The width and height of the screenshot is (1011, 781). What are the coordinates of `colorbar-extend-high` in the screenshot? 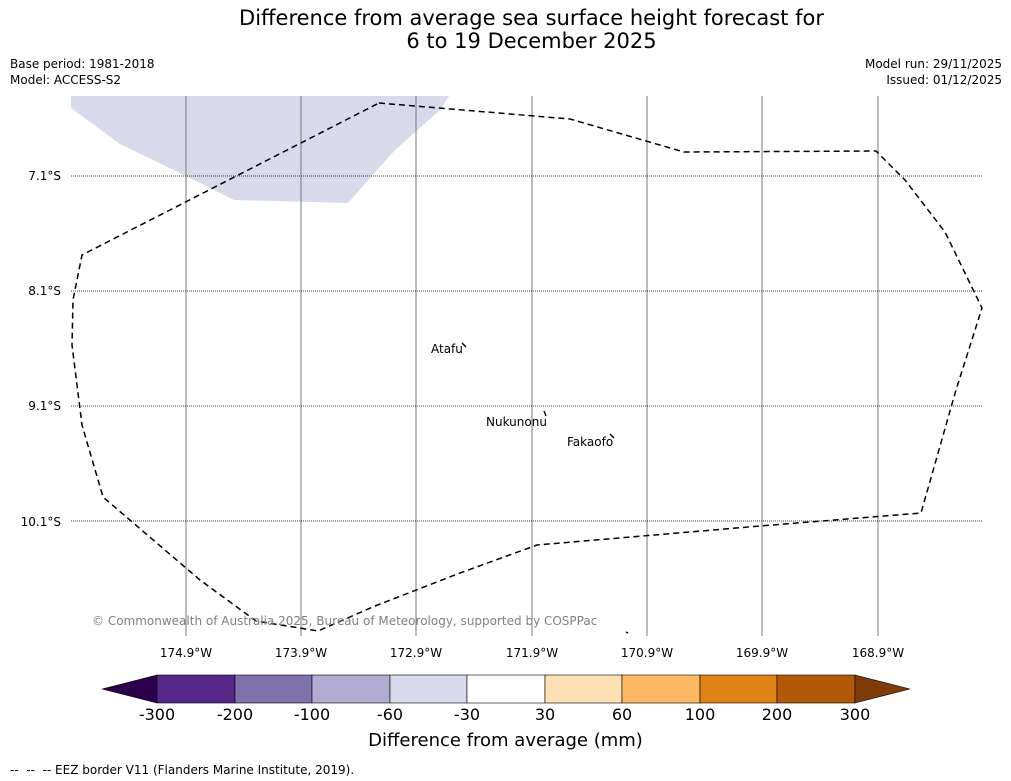 It's located at (882, 689).